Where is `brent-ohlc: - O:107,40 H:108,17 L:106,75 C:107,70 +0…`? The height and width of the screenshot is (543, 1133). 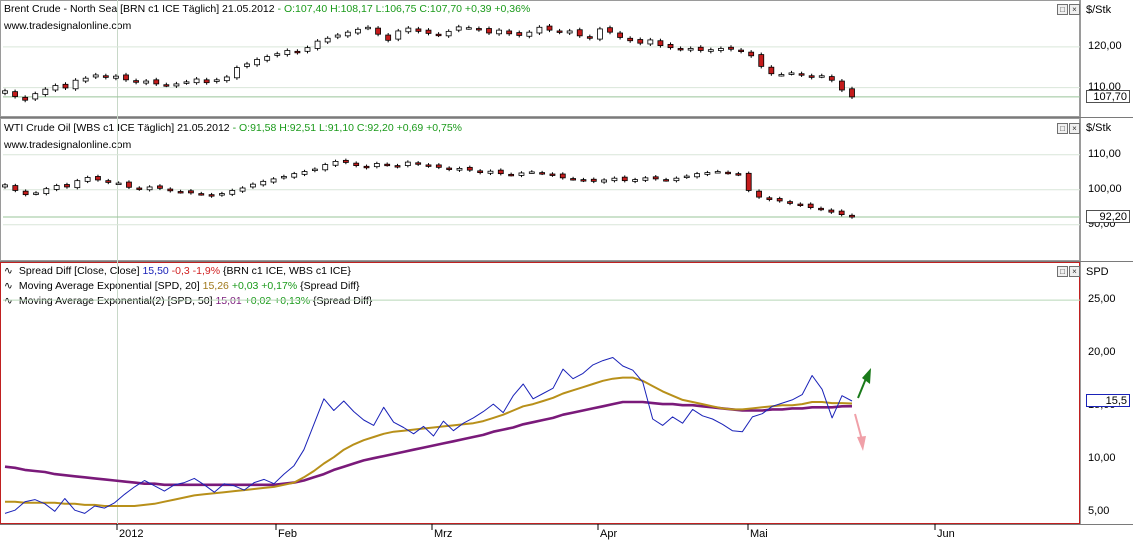 brent-ohlc: - O:107,40 H:108,17 L:106,75 C:107,70 +0… is located at coordinates (404, 9).